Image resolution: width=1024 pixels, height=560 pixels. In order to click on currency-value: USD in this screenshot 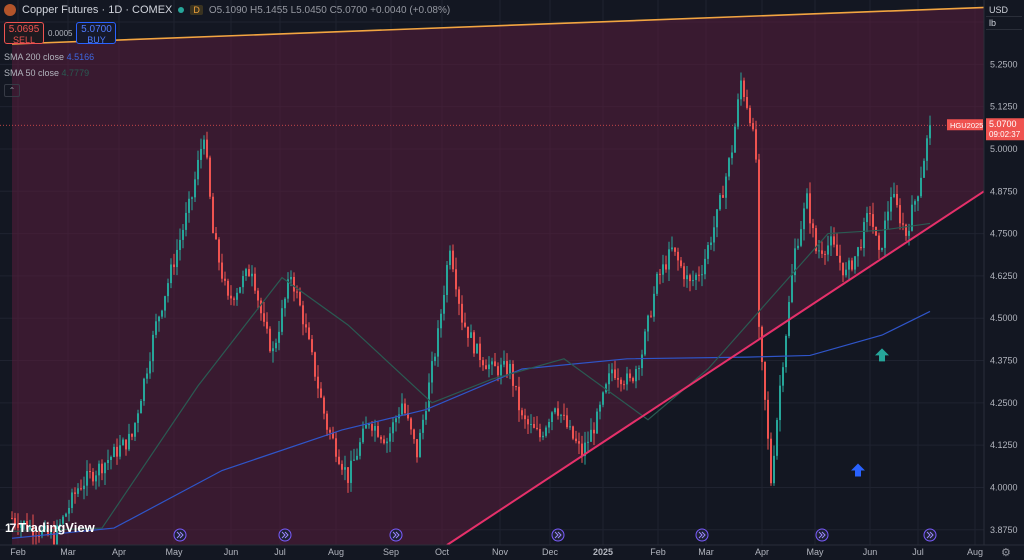, I will do `click(1004, 10)`.